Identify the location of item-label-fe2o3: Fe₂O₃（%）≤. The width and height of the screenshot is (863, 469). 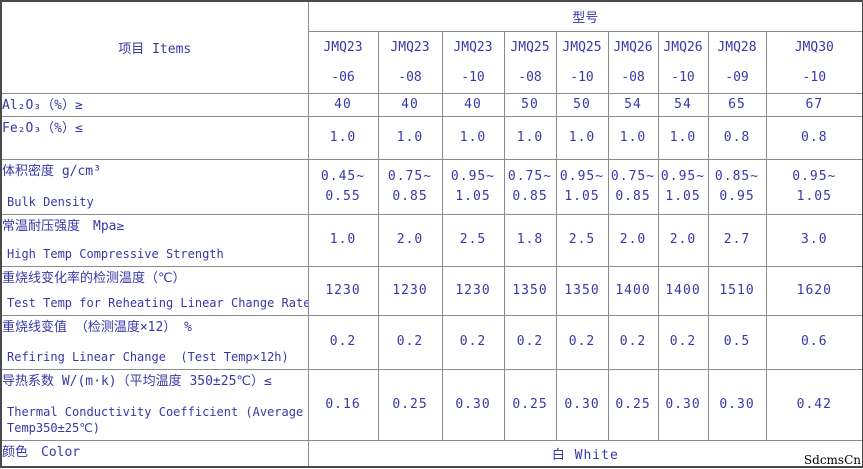
(154, 137).